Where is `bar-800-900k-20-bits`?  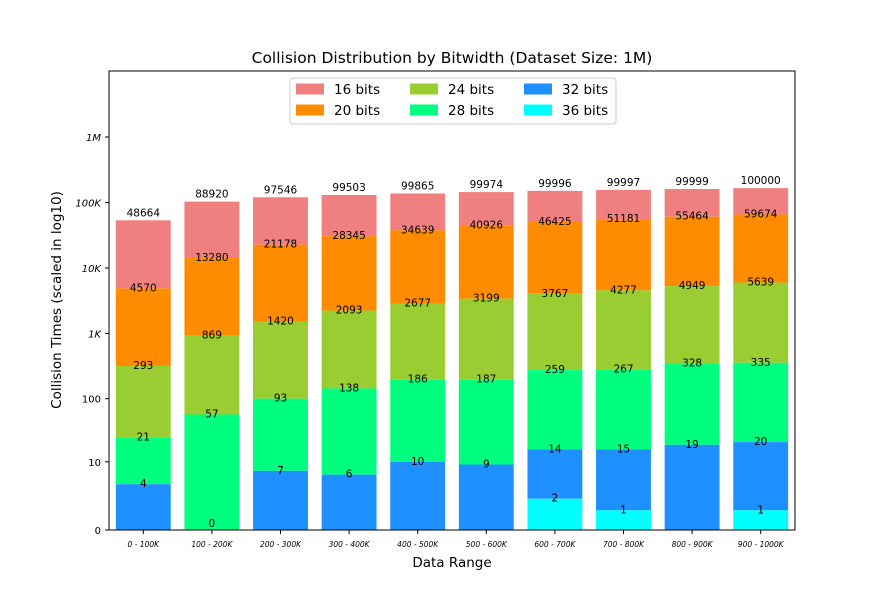 bar-800-900k-20-bits is located at coordinates (692, 251).